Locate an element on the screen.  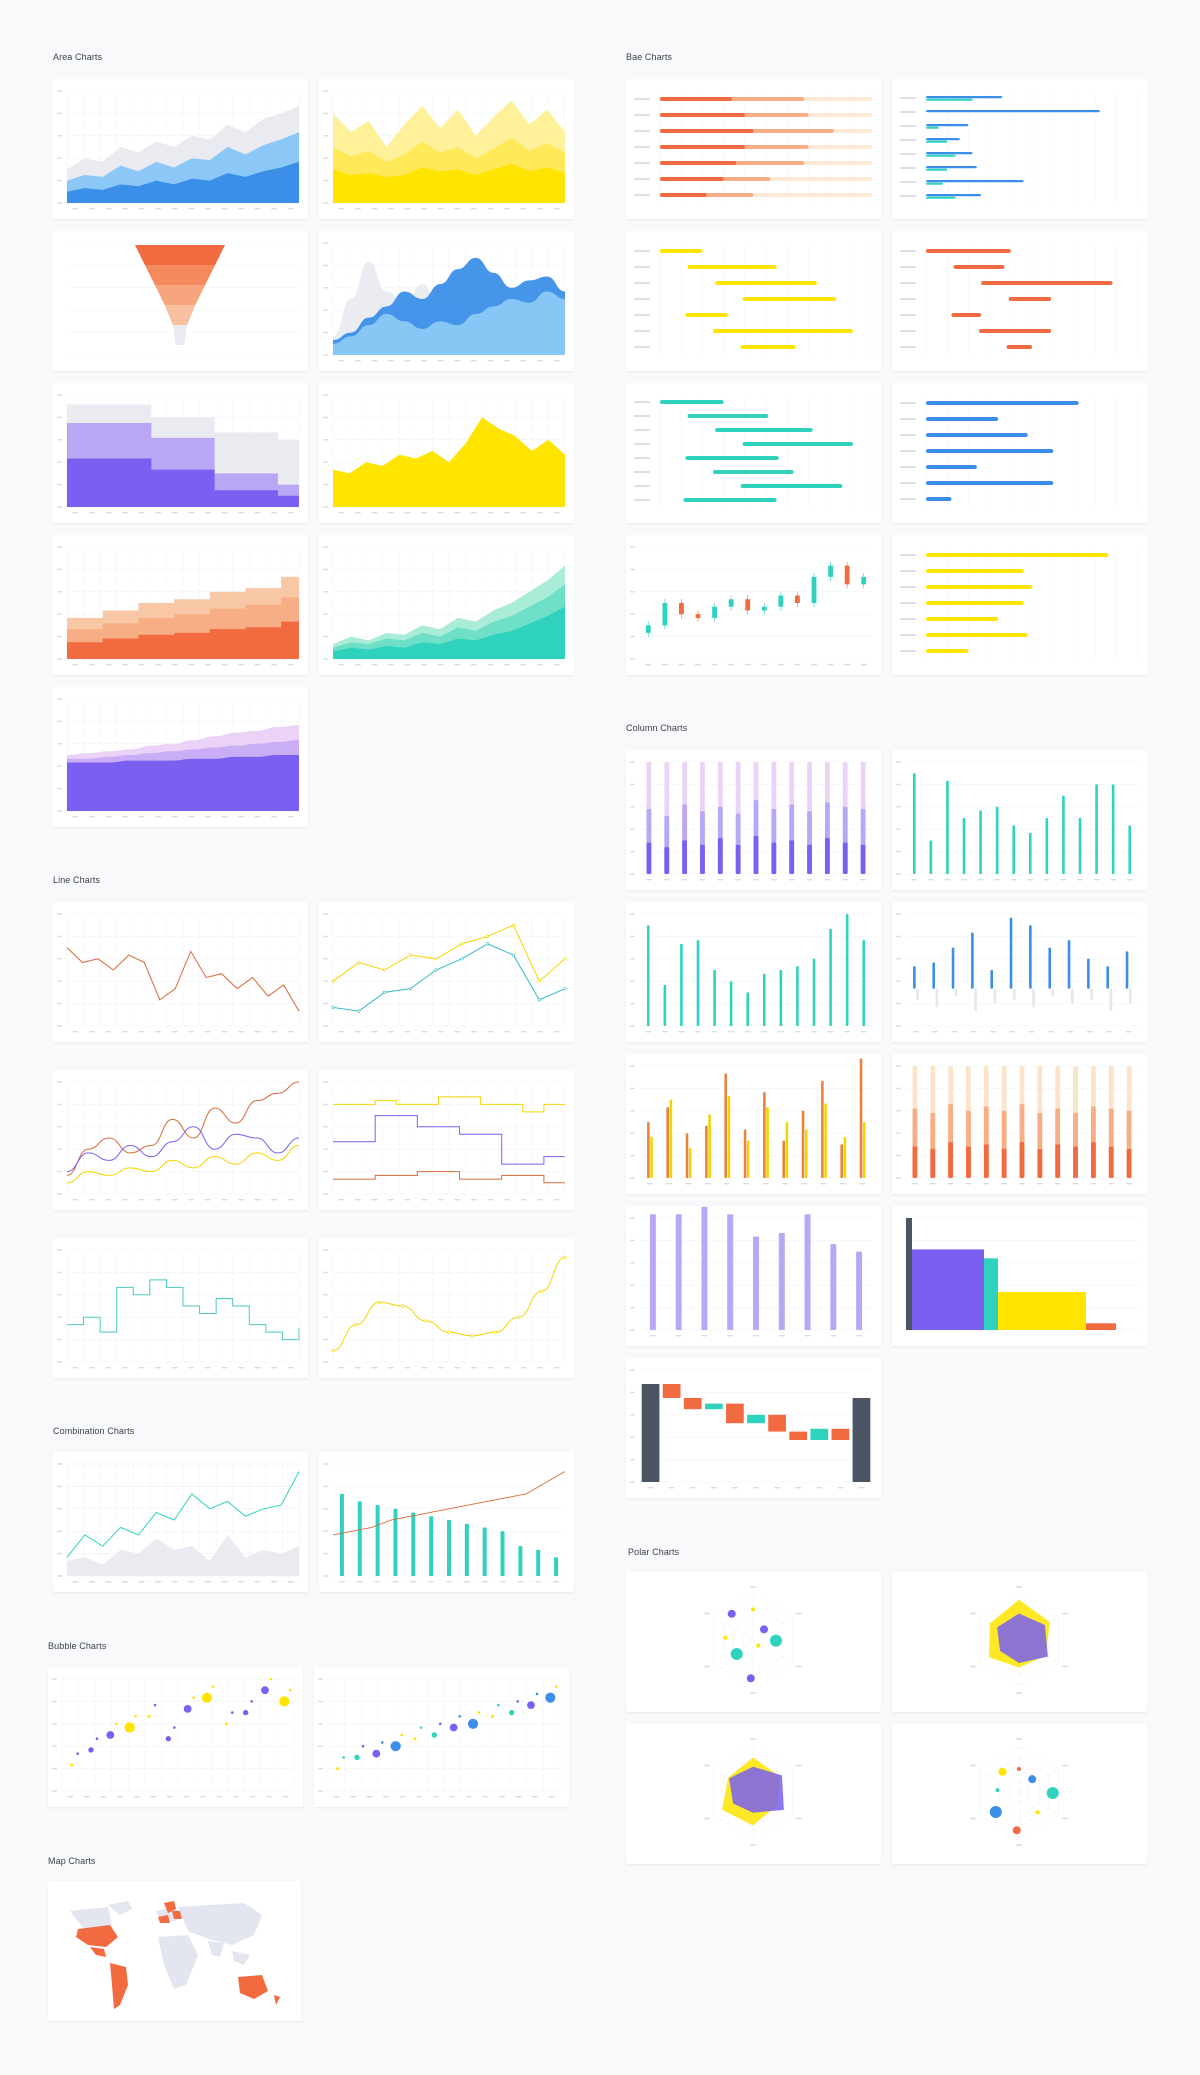
world-map-card is located at coordinates (174, 1951).